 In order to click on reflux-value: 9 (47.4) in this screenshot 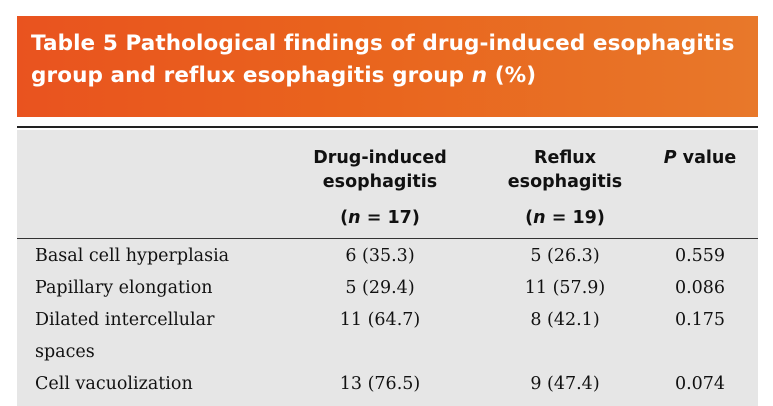, I will do `click(565, 384)`.